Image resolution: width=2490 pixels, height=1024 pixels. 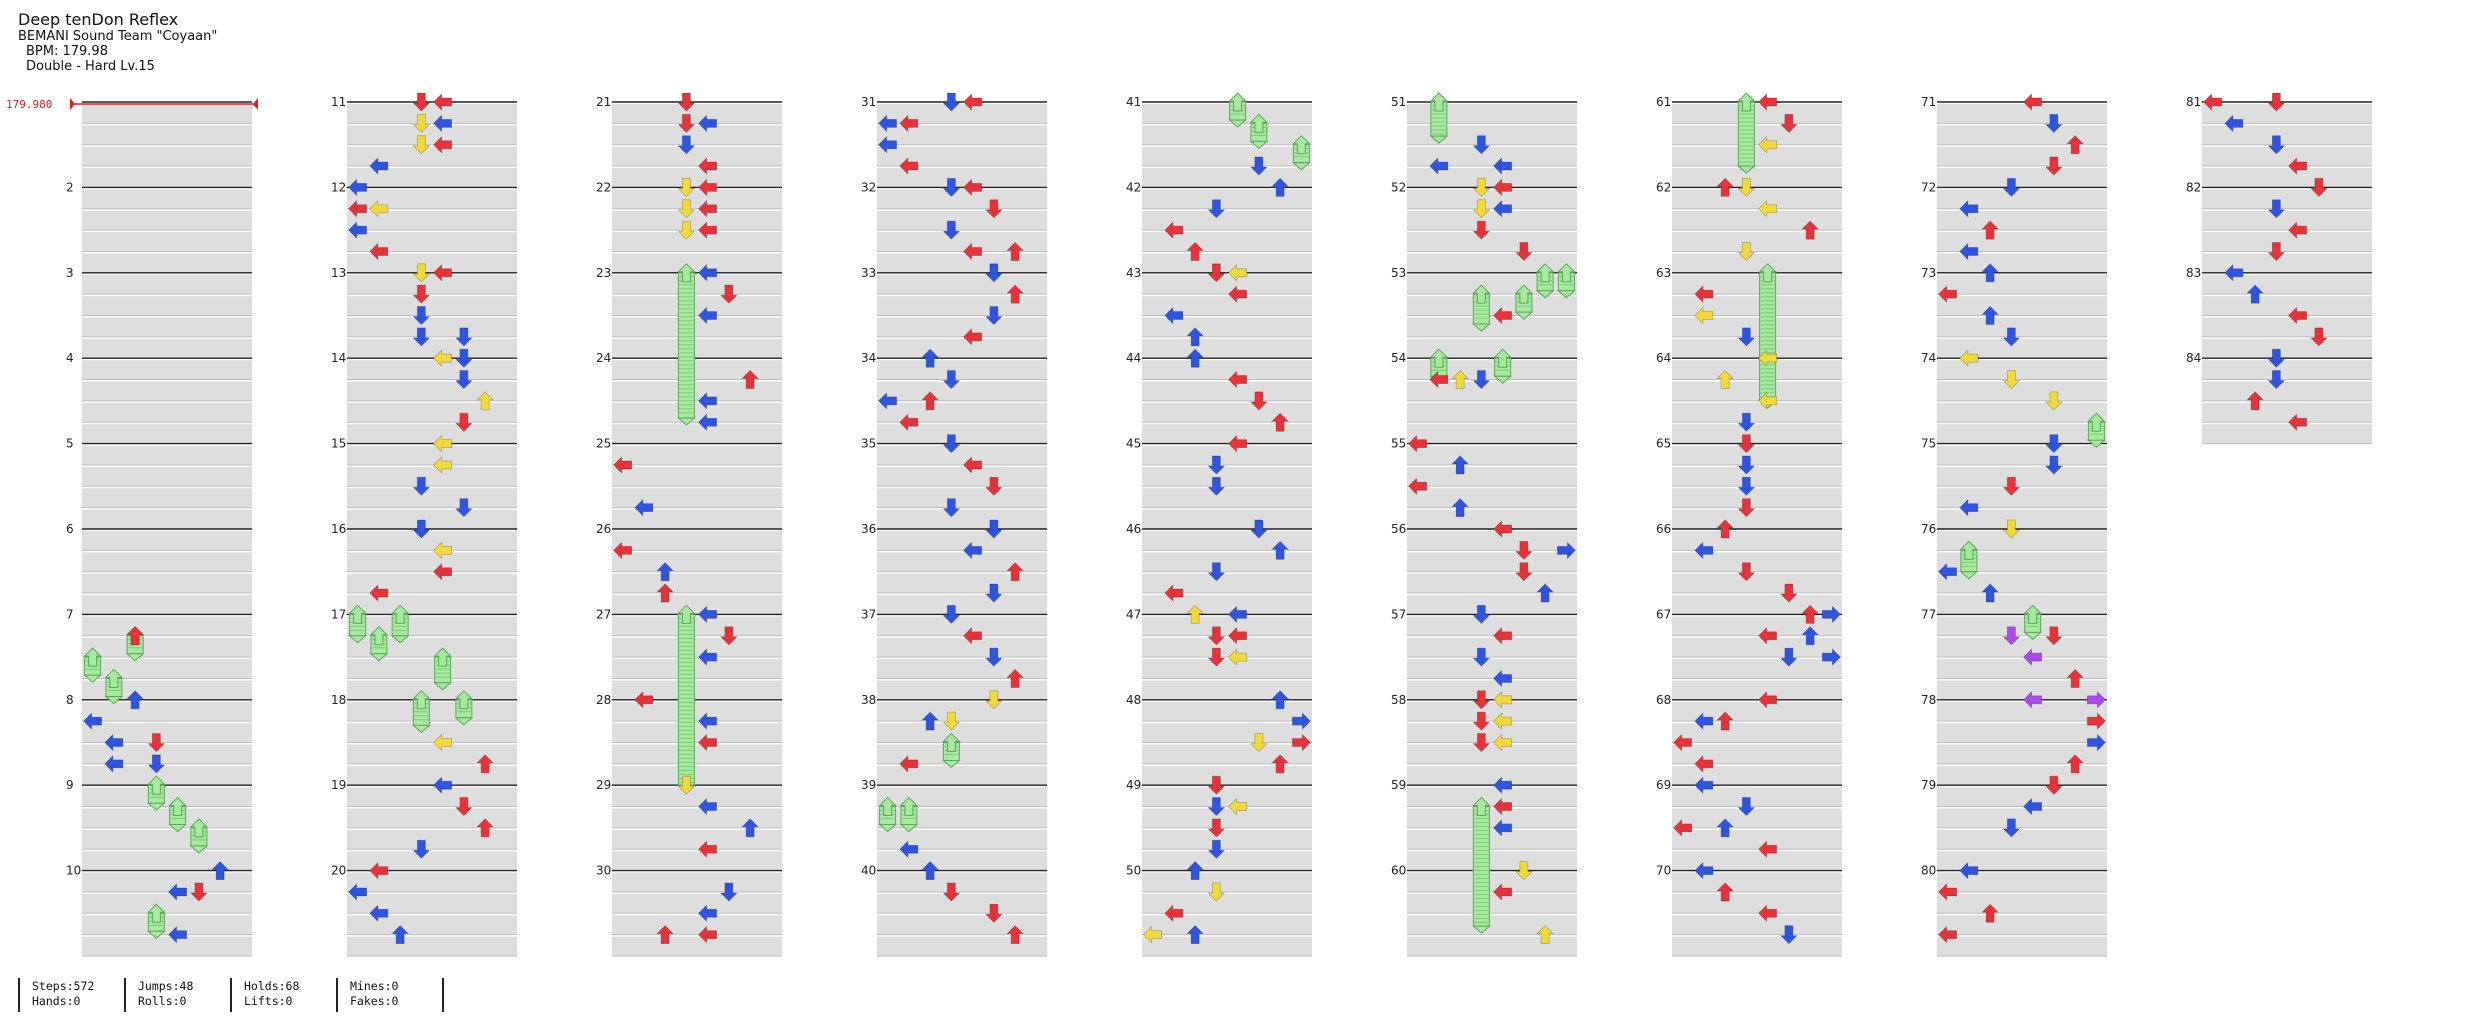 What do you see at coordinates (868, 187) in the screenshot?
I see `measure-number: 32` at bounding box center [868, 187].